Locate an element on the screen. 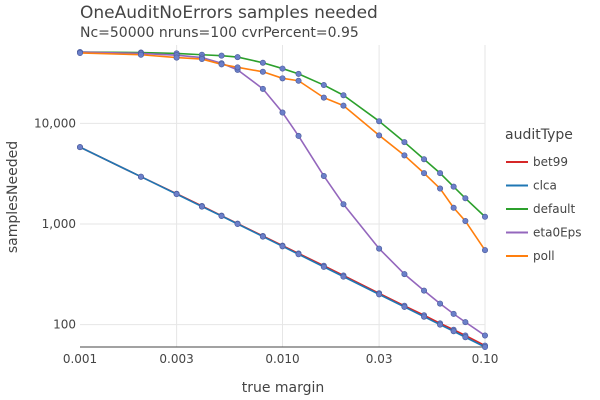 The width and height of the screenshot is (600, 400). x-axis-title: true margin is located at coordinates (283, 388).